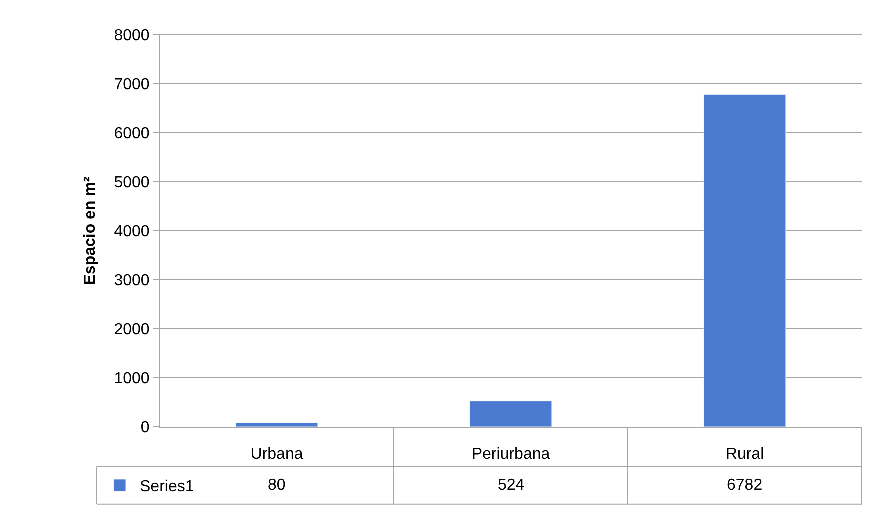 The height and width of the screenshot is (514, 890). Describe the element at coordinates (277, 485) in the screenshot. I see `data-label: 80` at that location.